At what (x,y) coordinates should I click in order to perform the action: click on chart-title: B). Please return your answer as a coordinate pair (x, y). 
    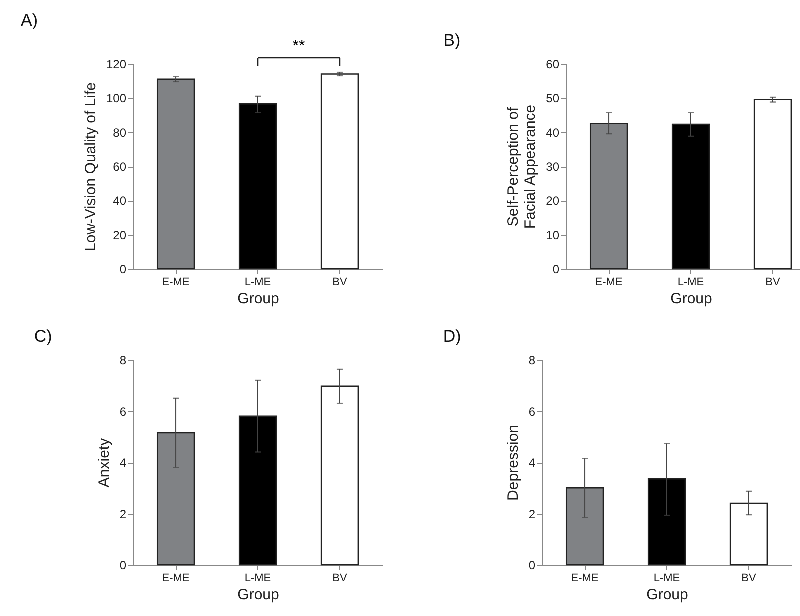
    Looking at the image, I should click on (452, 40).